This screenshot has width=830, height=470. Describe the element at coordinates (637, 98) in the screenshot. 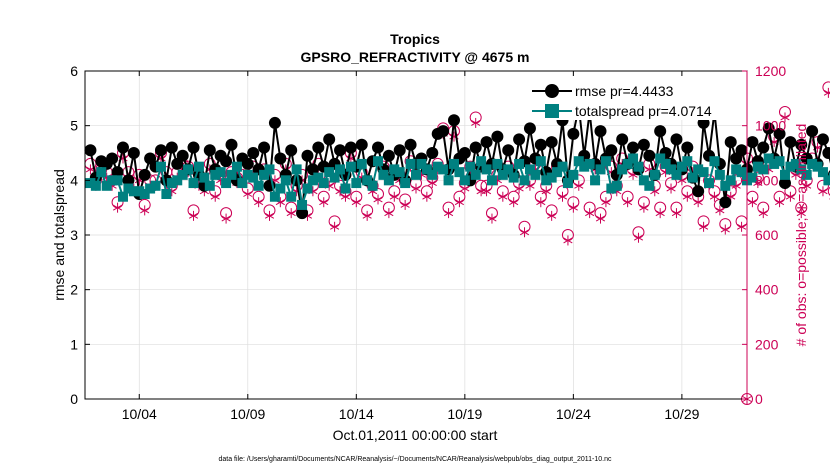

I see `legend: rmse pr=4.4433 totalspread pr=4.0714` at that location.